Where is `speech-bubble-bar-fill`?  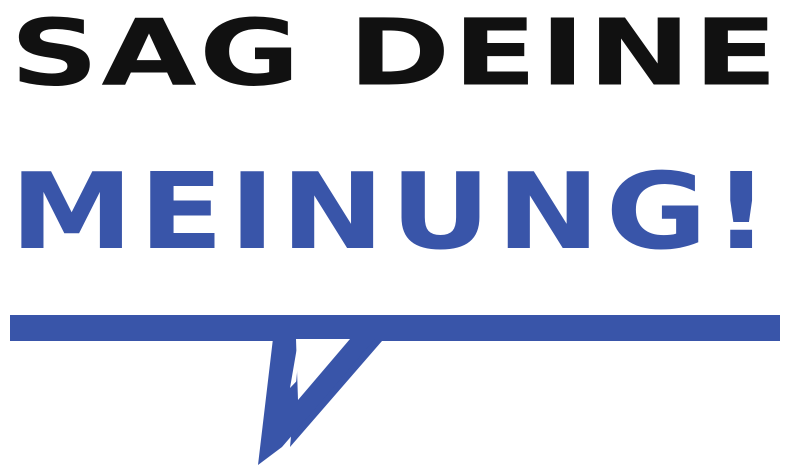
speech-bubble-bar-fill is located at coordinates (395, 327).